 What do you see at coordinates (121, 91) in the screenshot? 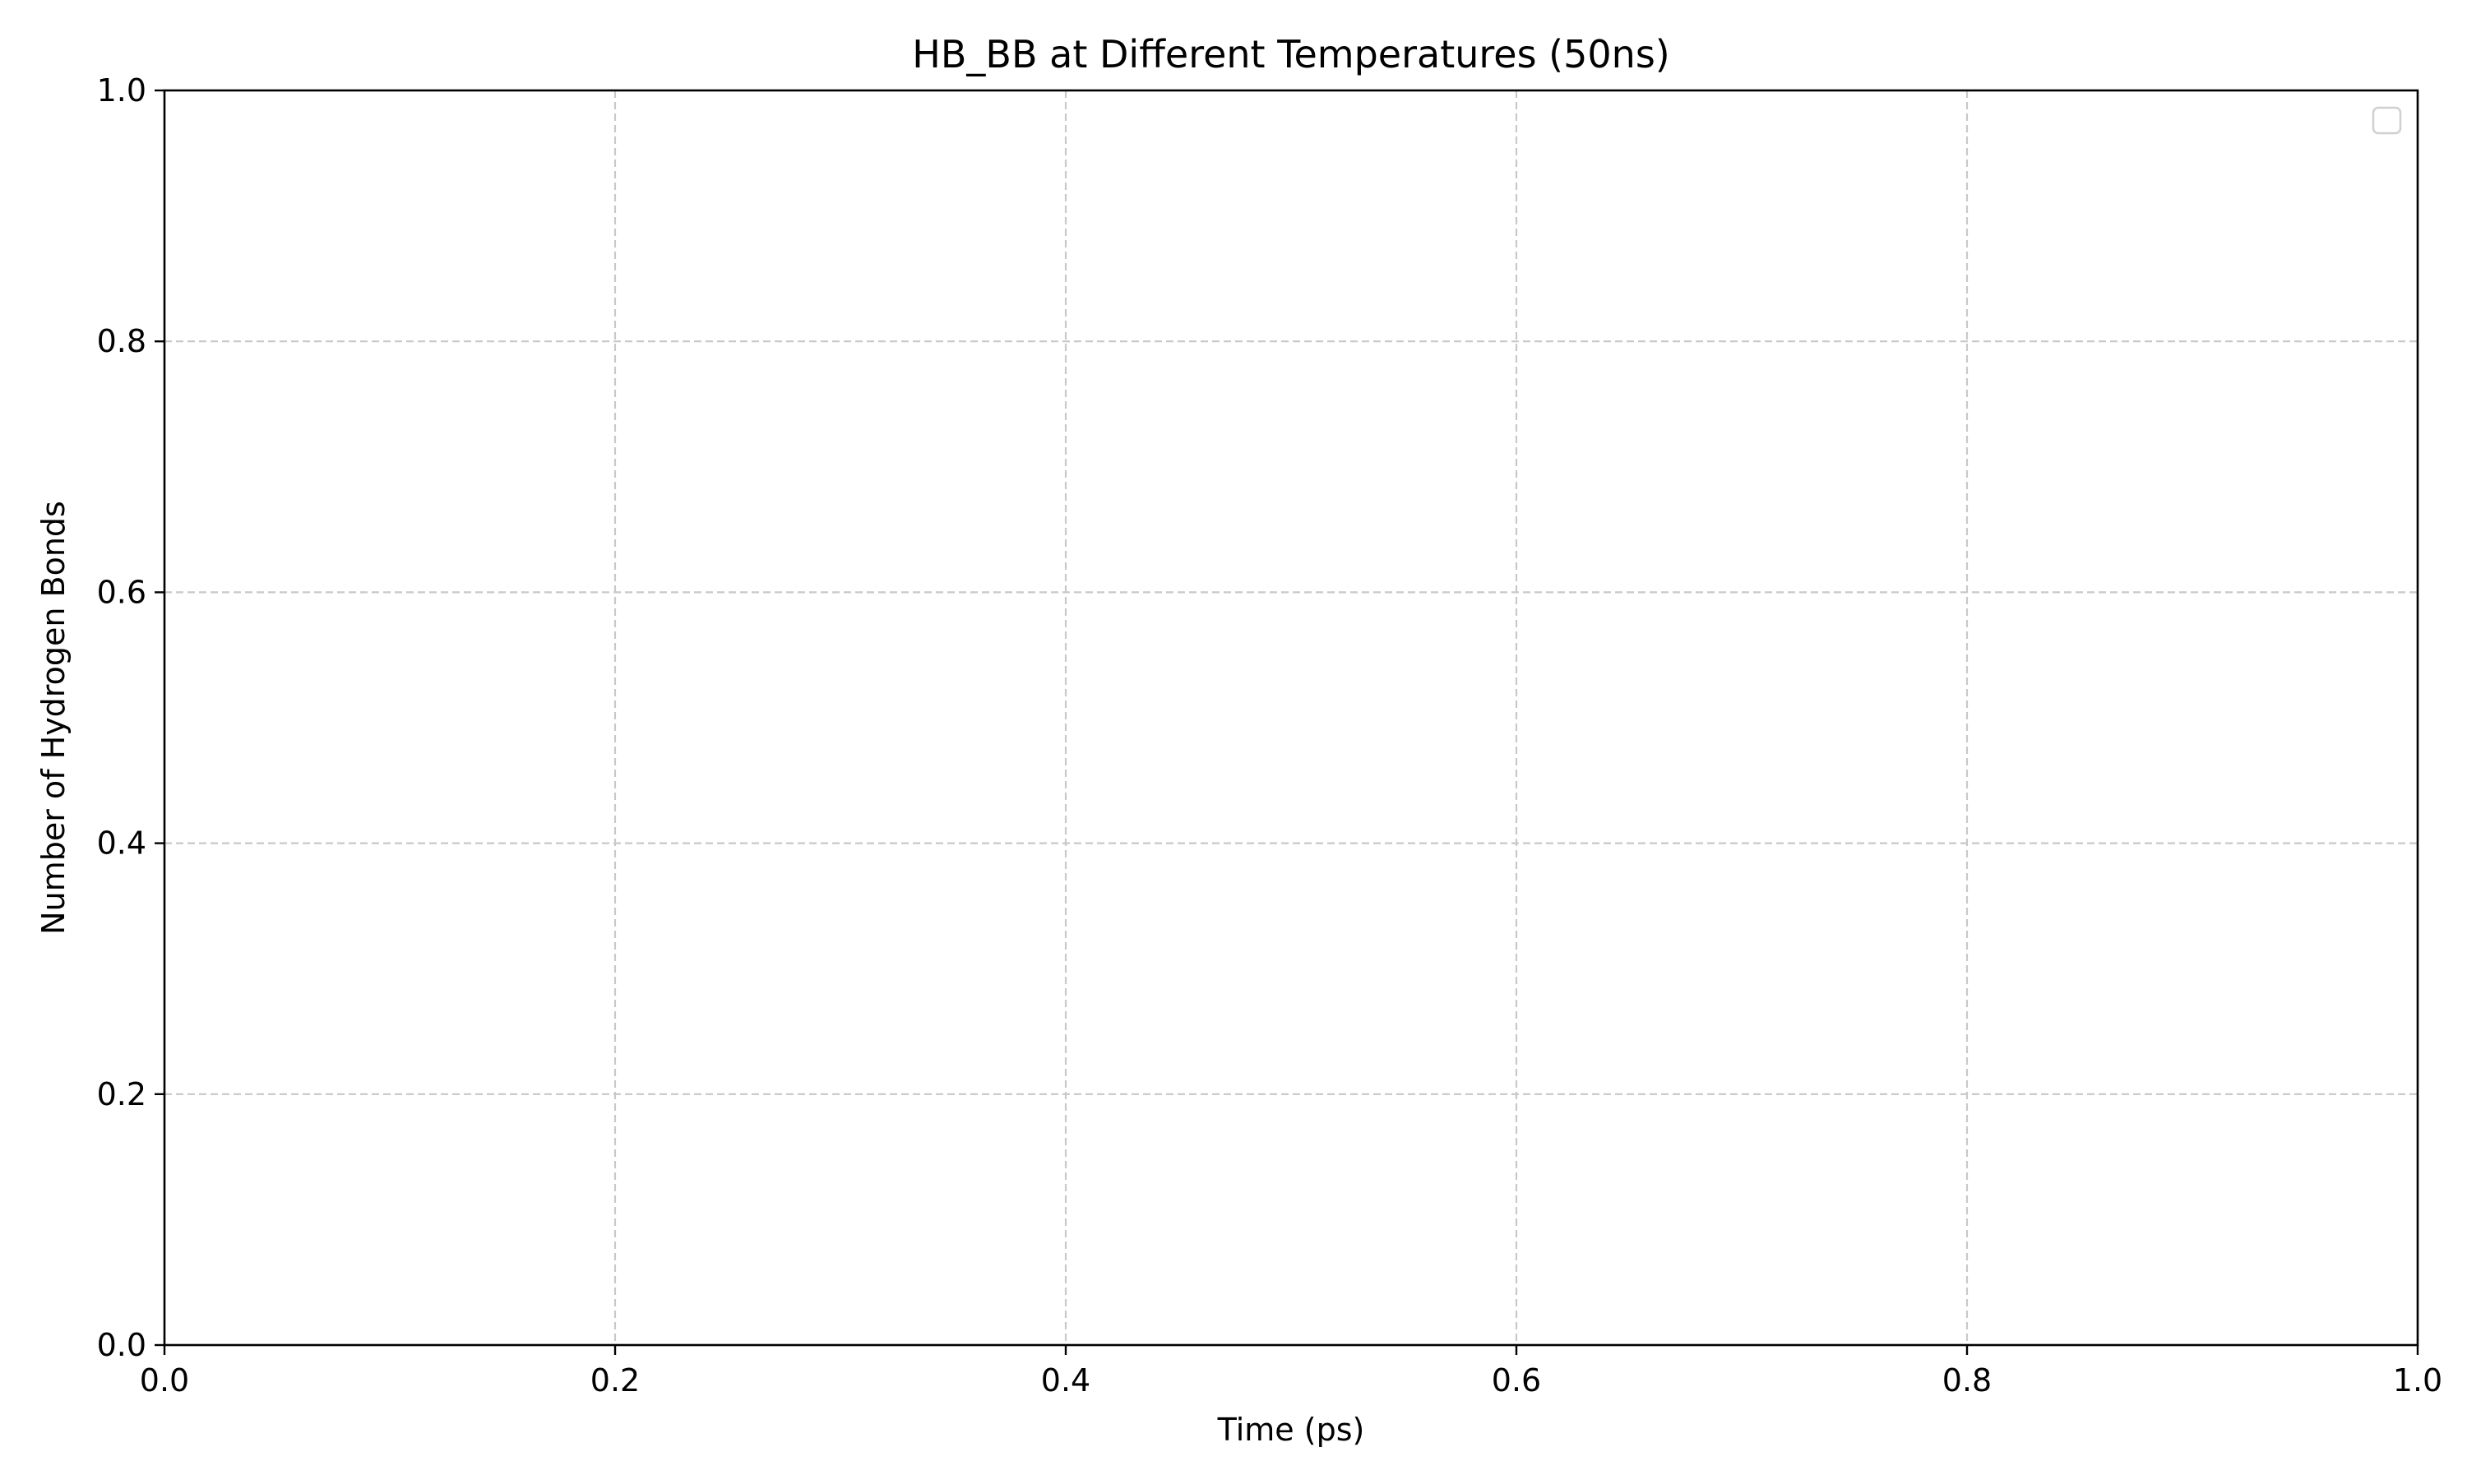
I see `y-tick-label: 1.0` at bounding box center [121, 91].